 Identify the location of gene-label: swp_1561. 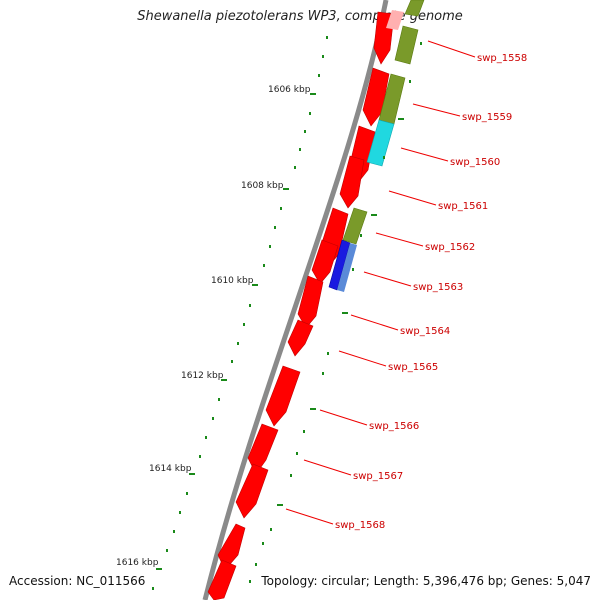
(463, 206).